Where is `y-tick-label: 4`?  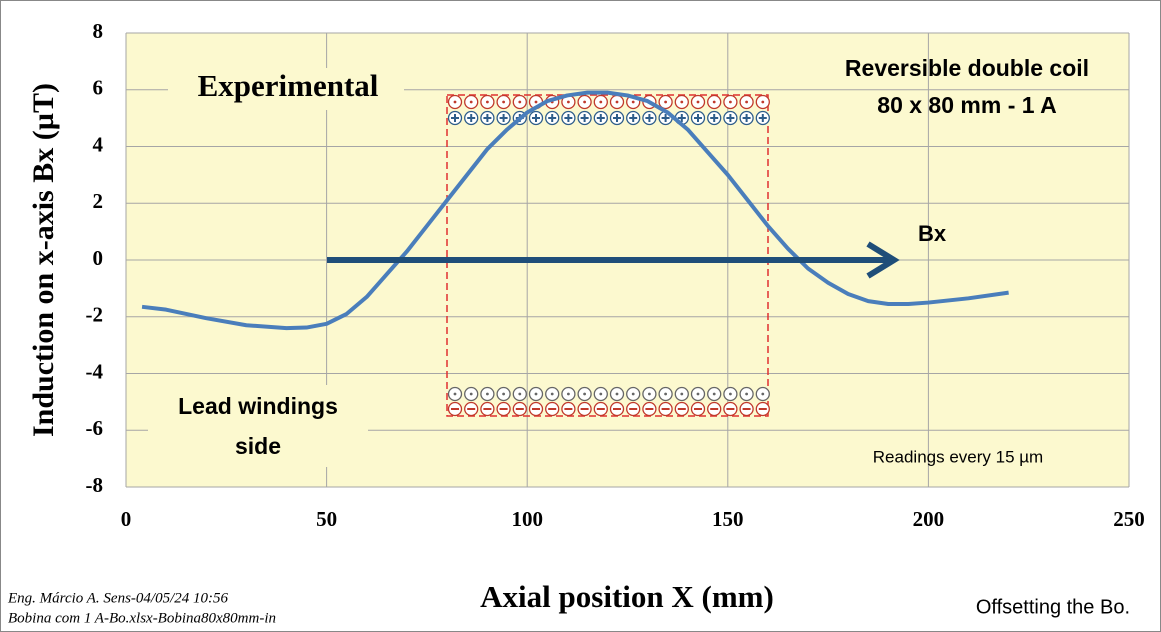
y-tick-label: 4 is located at coordinates (98, 144).